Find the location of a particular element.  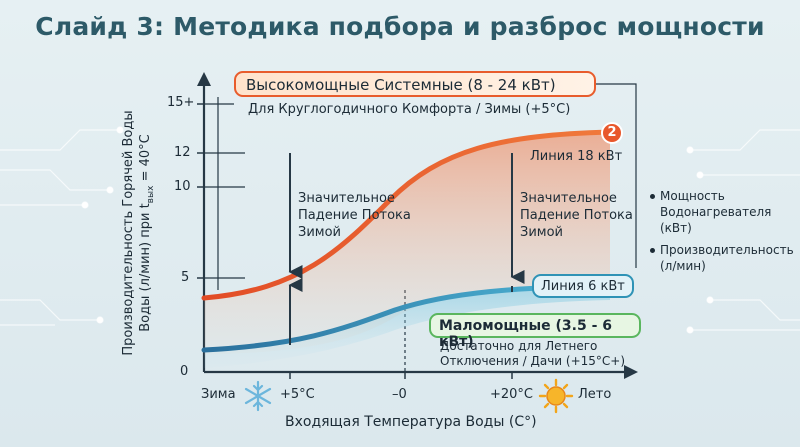

flow-drop-arrows is located at coordinates (406, 249).